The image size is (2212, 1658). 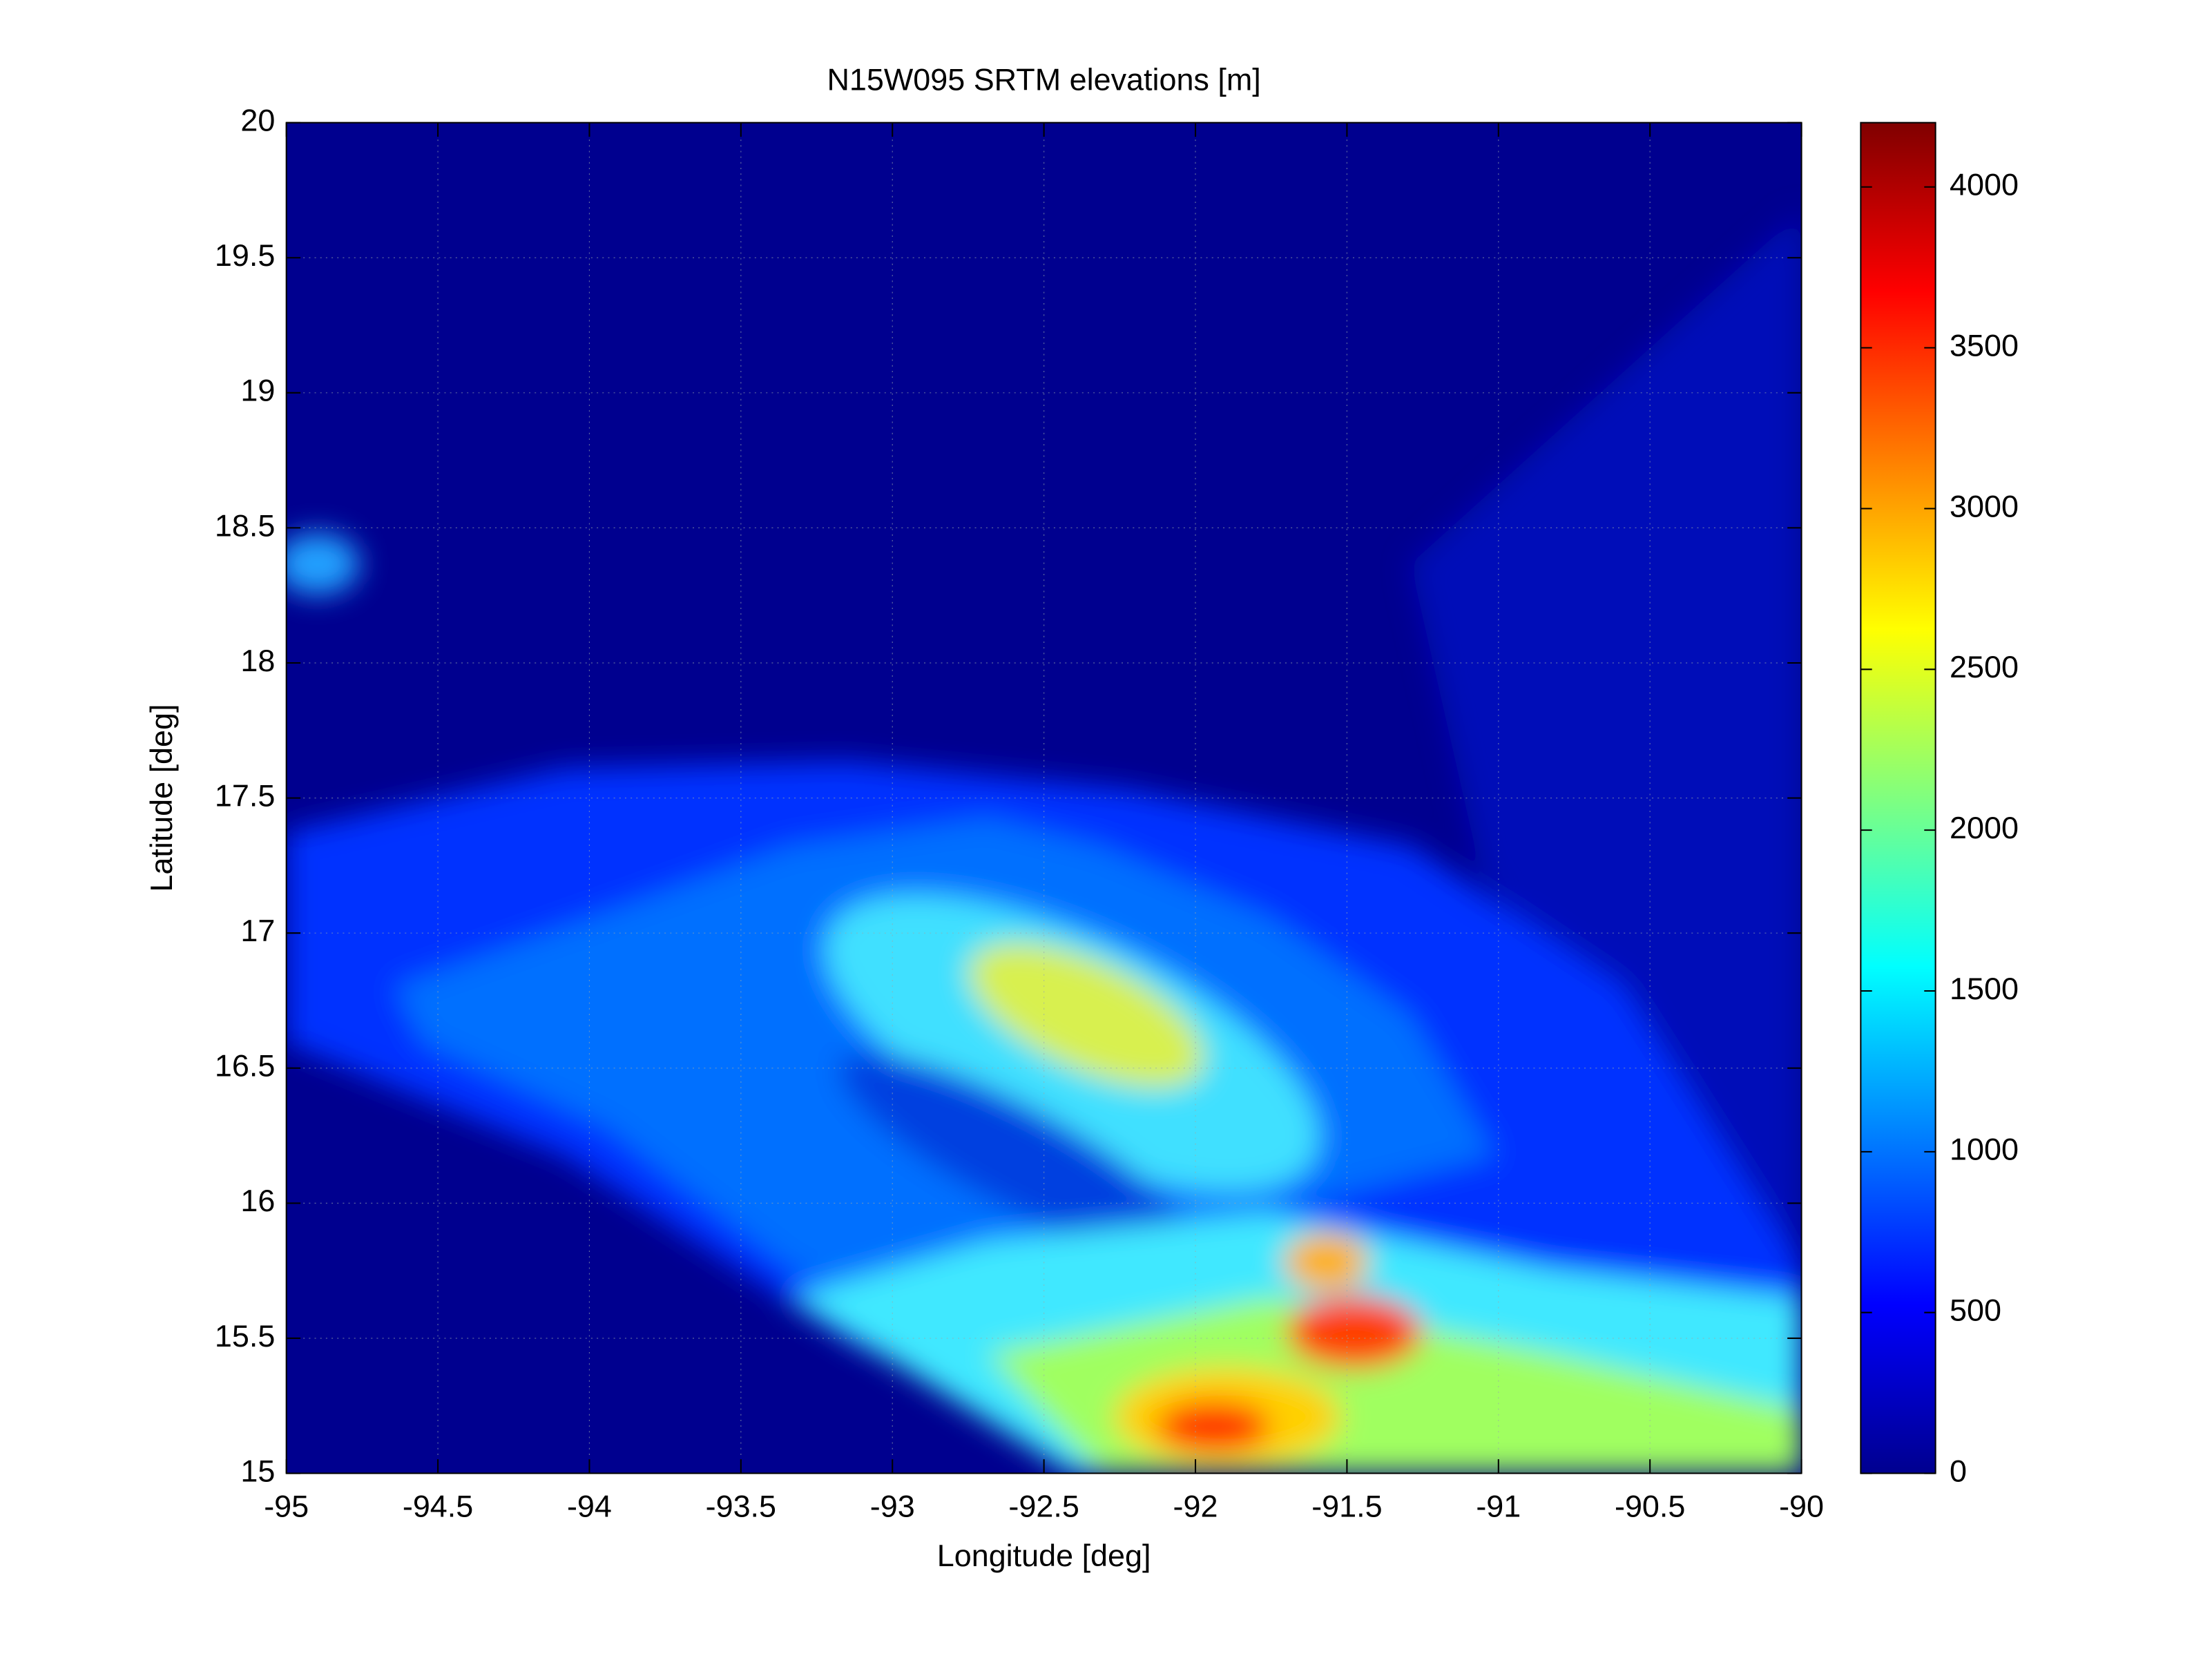 I want to click on x-tick-label: -90, so click(x=1802, y=1506).